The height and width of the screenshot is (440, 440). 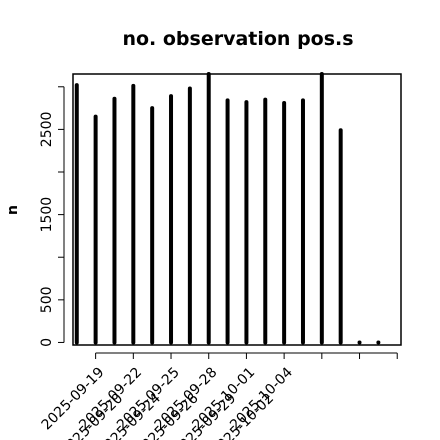 What do you see at coordinates (47, 130) in the screenshot?
I see `y-tick-label: 2500` at bounding box center [47, 130].